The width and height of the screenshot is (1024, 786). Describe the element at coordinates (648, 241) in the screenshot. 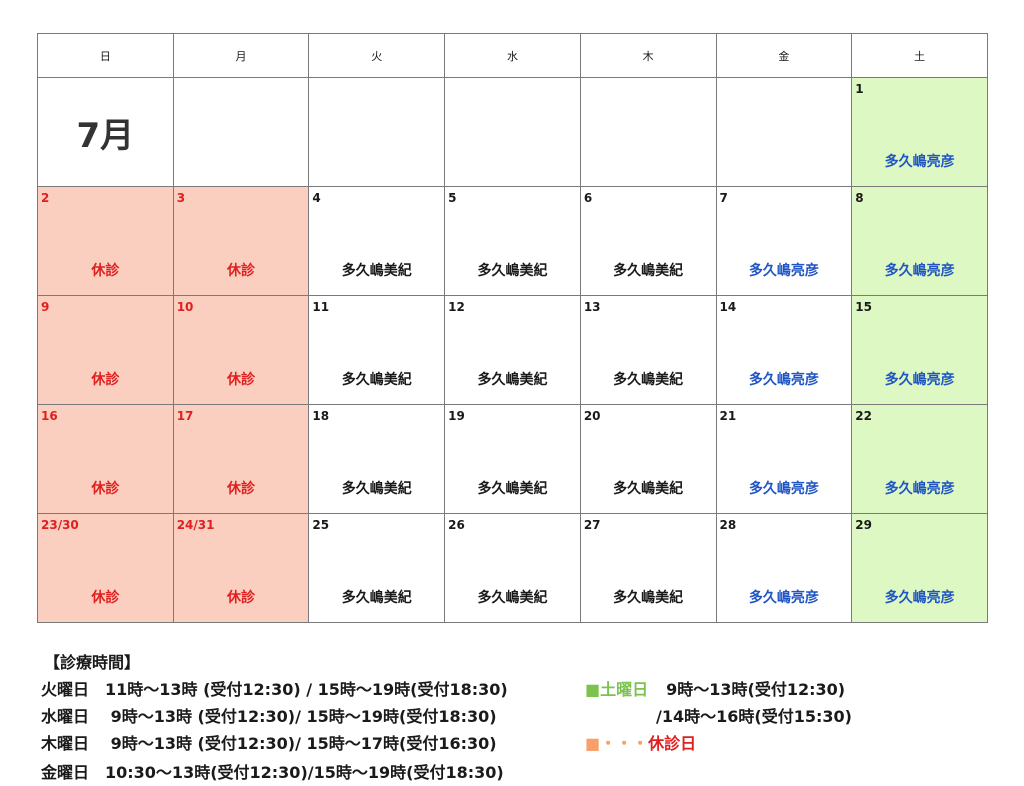

I see `calendar-day-cell: 6 多久嶋美紀` at that location.